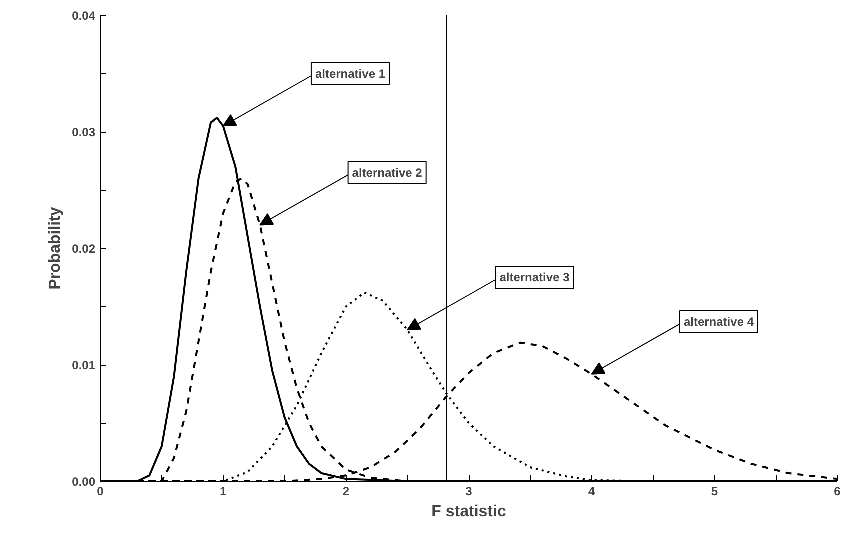  Describe the element at coordinates (714, 491) in the screenshot. I see `x-tick-label: 5` at that location.